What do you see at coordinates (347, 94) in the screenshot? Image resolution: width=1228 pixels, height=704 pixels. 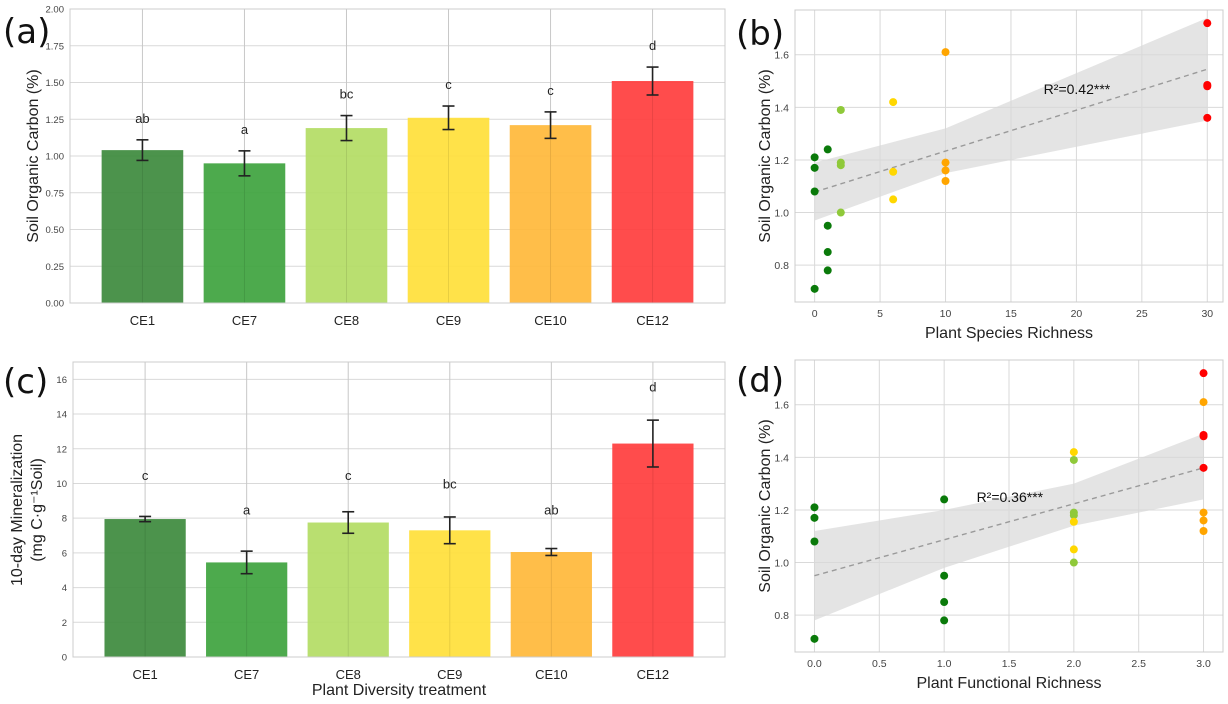 I see `significance-letter: bc` at bounding box center [347, 94].